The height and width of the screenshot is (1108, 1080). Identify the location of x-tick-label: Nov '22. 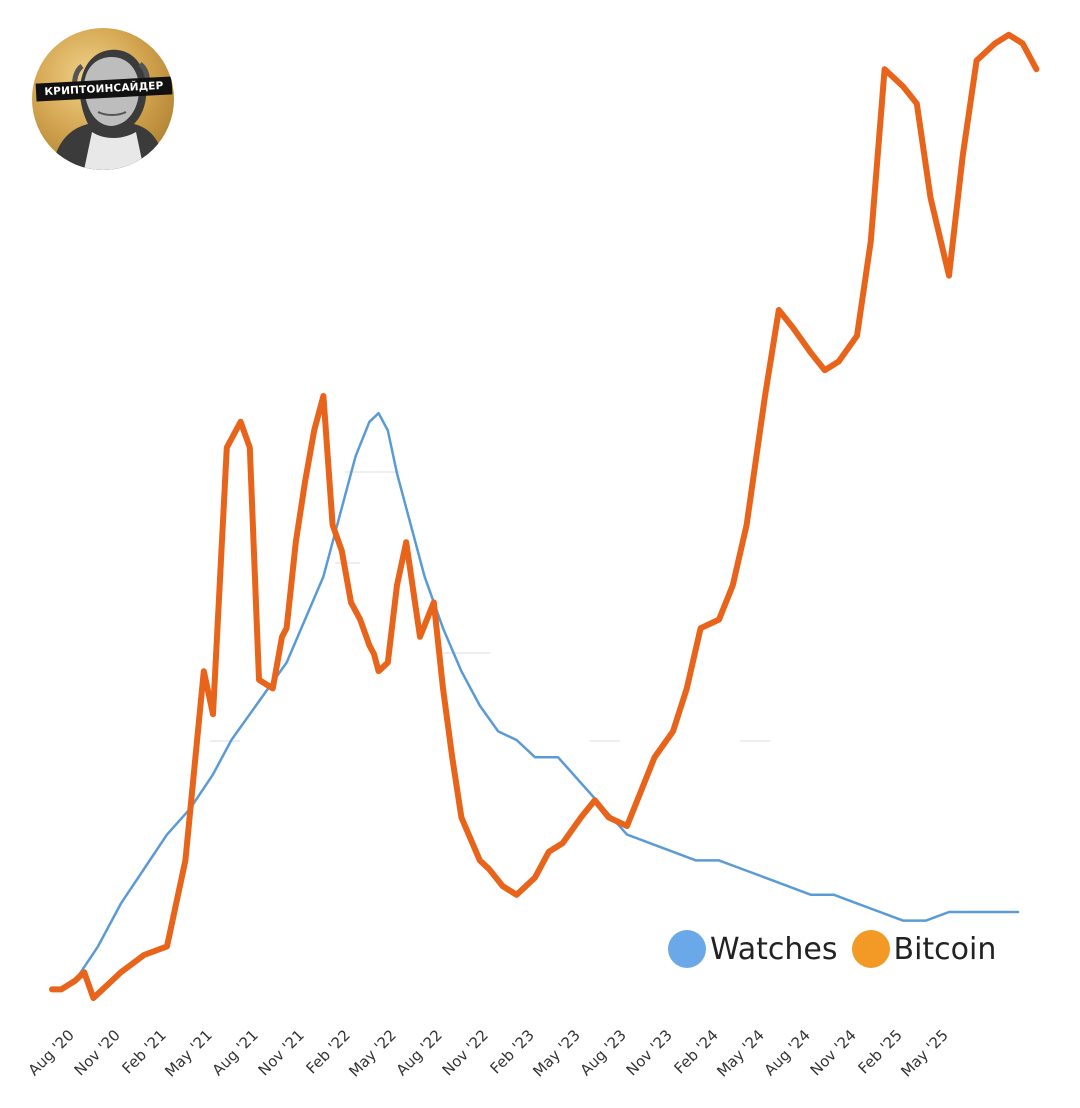
(465, 1052).